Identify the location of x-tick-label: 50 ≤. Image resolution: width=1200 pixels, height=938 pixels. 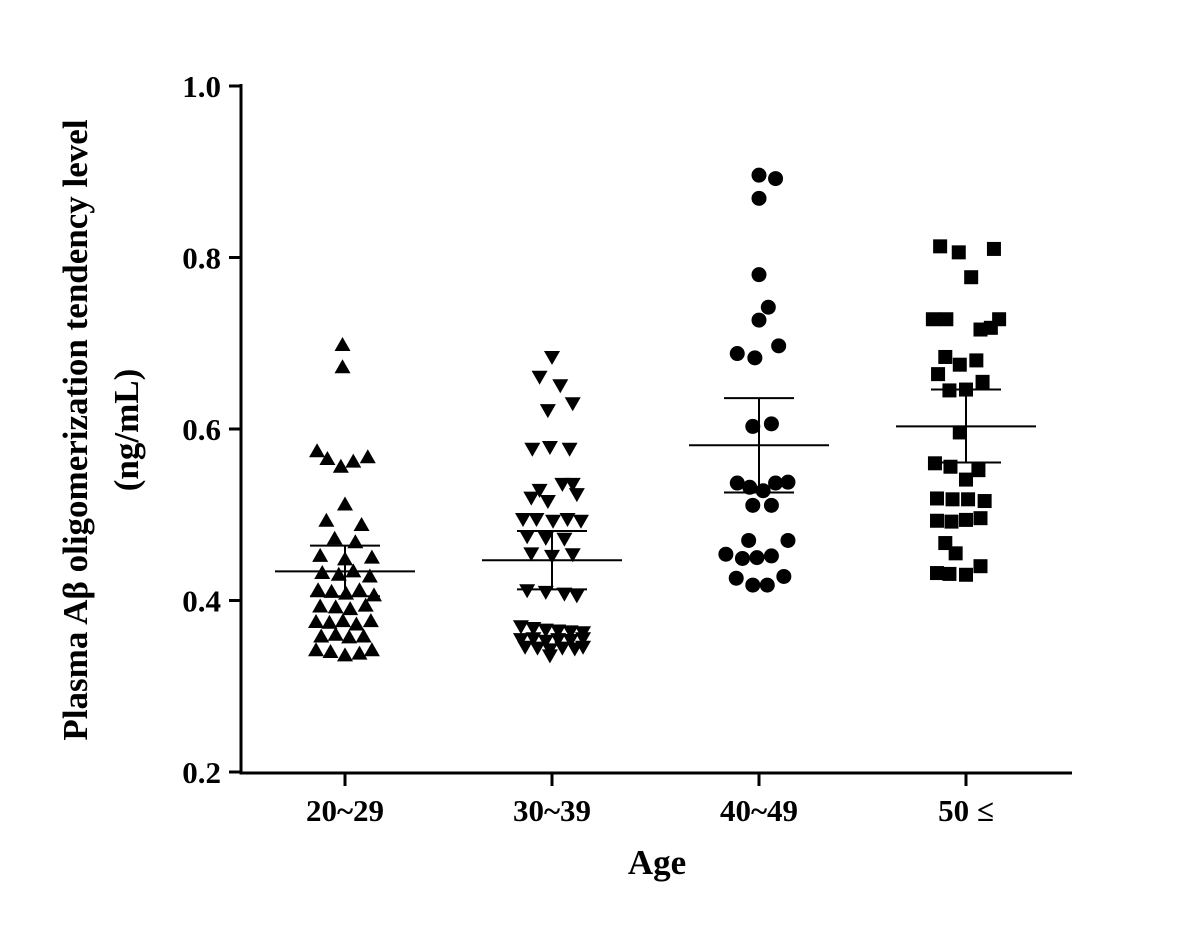
(966, 810).